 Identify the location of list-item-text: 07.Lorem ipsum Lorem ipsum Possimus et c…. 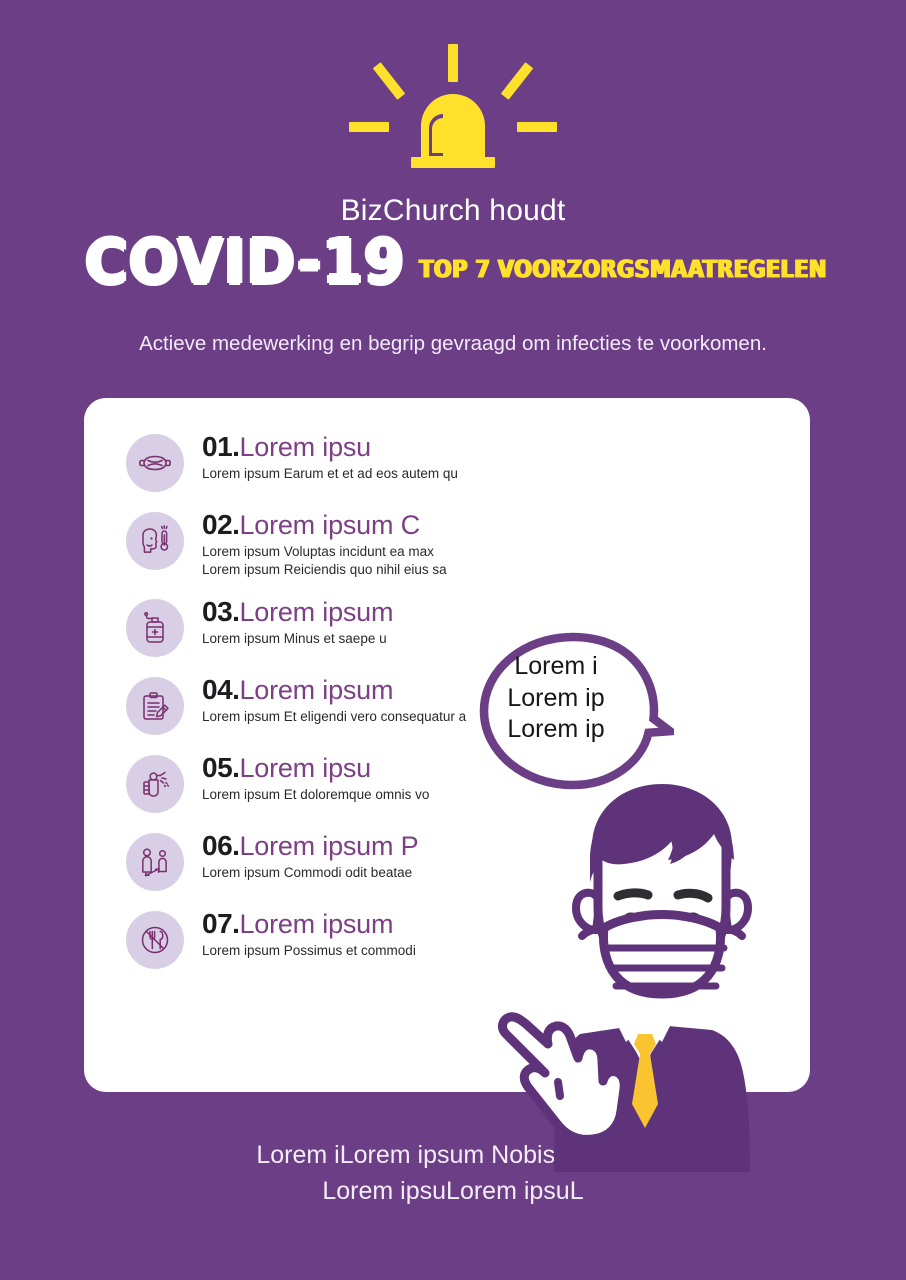
(309, 933).